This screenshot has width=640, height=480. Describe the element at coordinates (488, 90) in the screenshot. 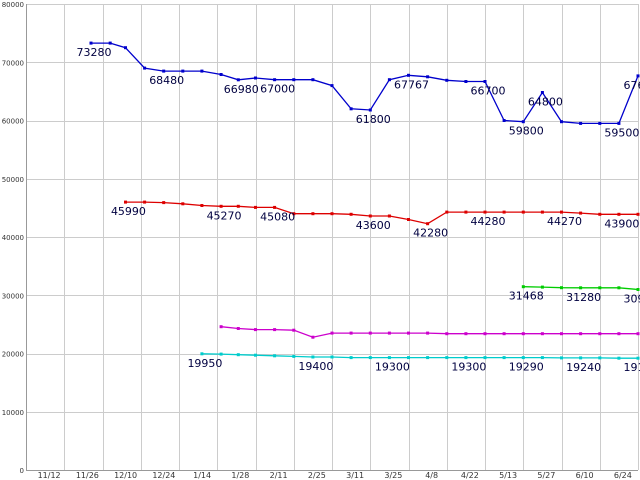

I see `series-0-data-label: 66700` at that location.